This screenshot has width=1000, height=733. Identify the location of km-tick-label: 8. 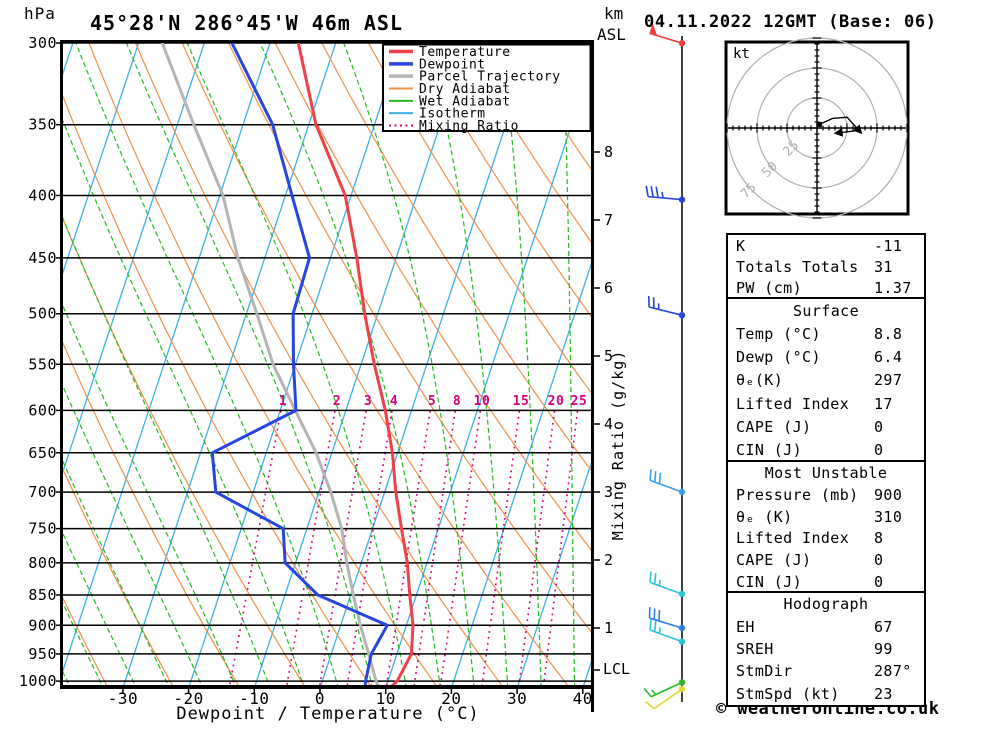
(608, 152).